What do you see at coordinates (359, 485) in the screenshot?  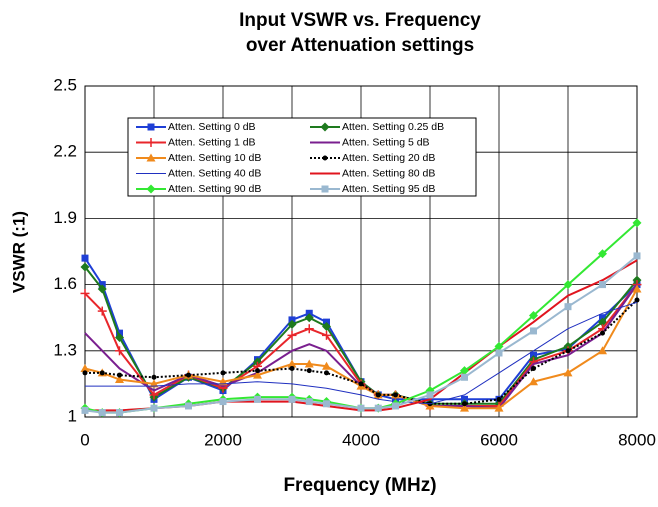 I see `x-axis-label: Frequency (MHz)` at bounding box center [359, 485].